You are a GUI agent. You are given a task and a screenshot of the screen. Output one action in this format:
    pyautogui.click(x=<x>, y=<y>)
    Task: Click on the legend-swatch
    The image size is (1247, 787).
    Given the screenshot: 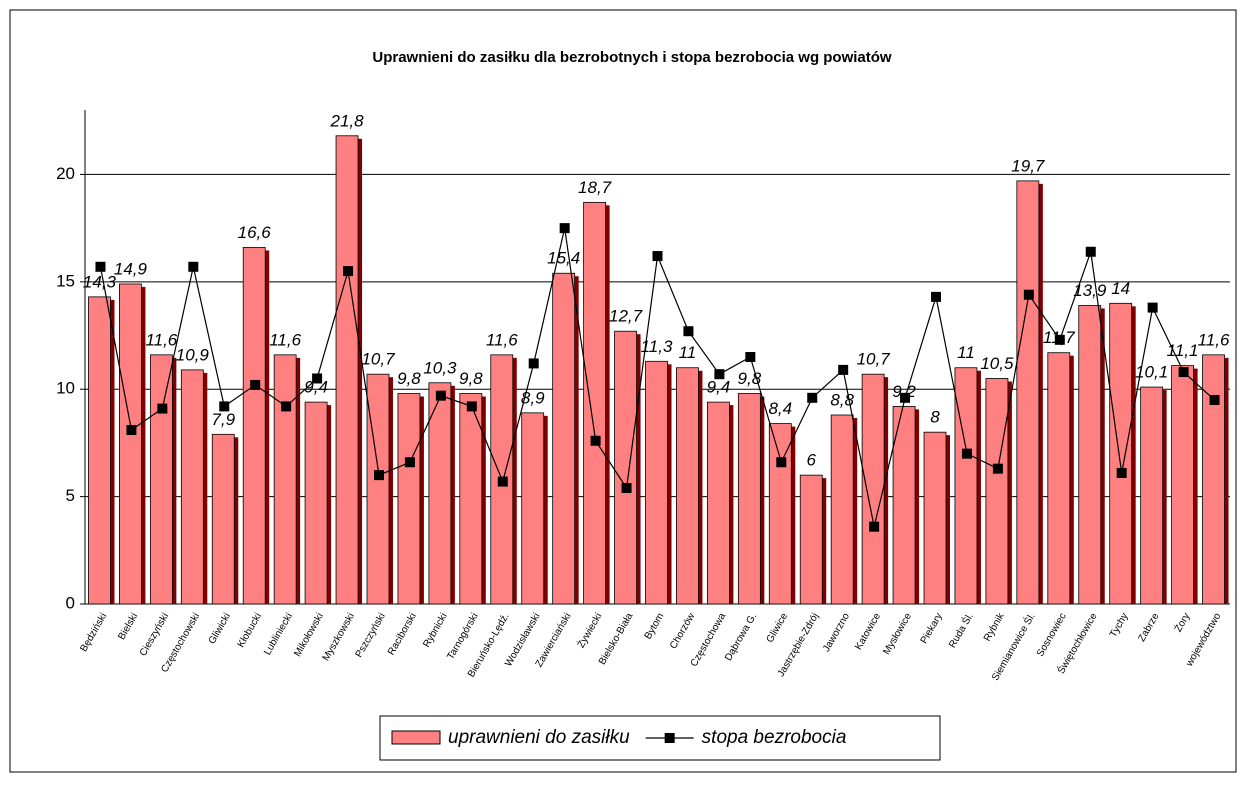 What is the action you would take?
    pyautogui.click(x=416, y=737)
    